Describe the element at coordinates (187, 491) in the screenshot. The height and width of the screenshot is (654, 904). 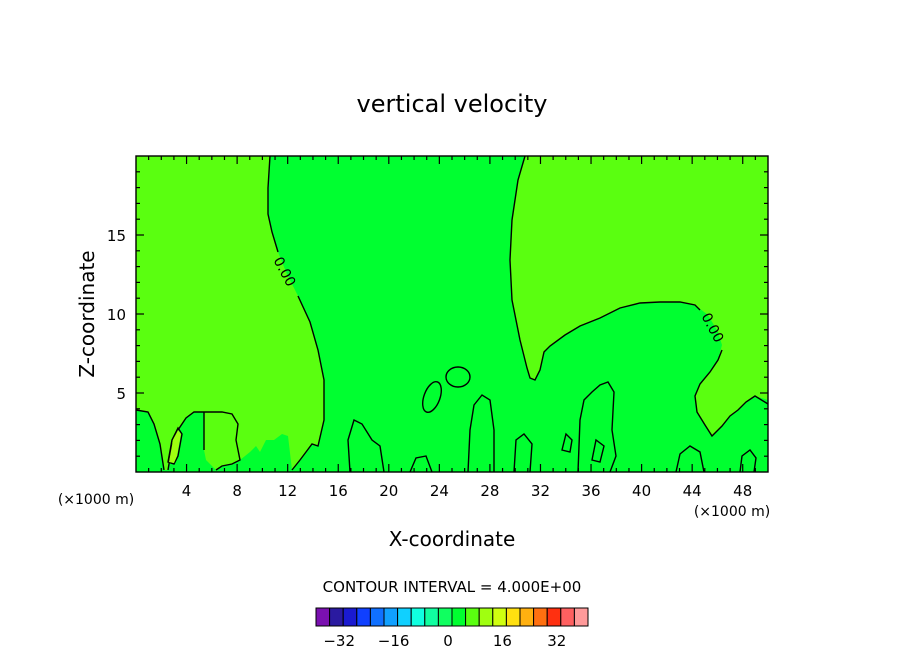
I see `x-tick-label: 4` at that location.